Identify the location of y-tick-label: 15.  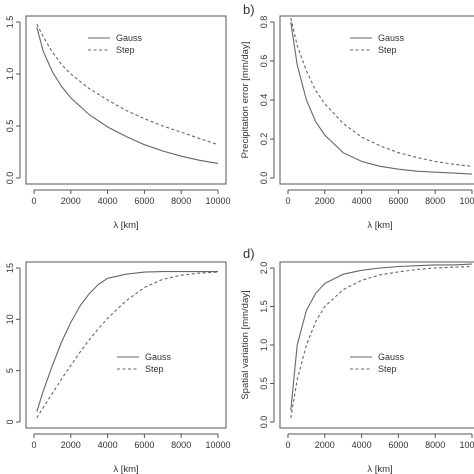
(10, 268).